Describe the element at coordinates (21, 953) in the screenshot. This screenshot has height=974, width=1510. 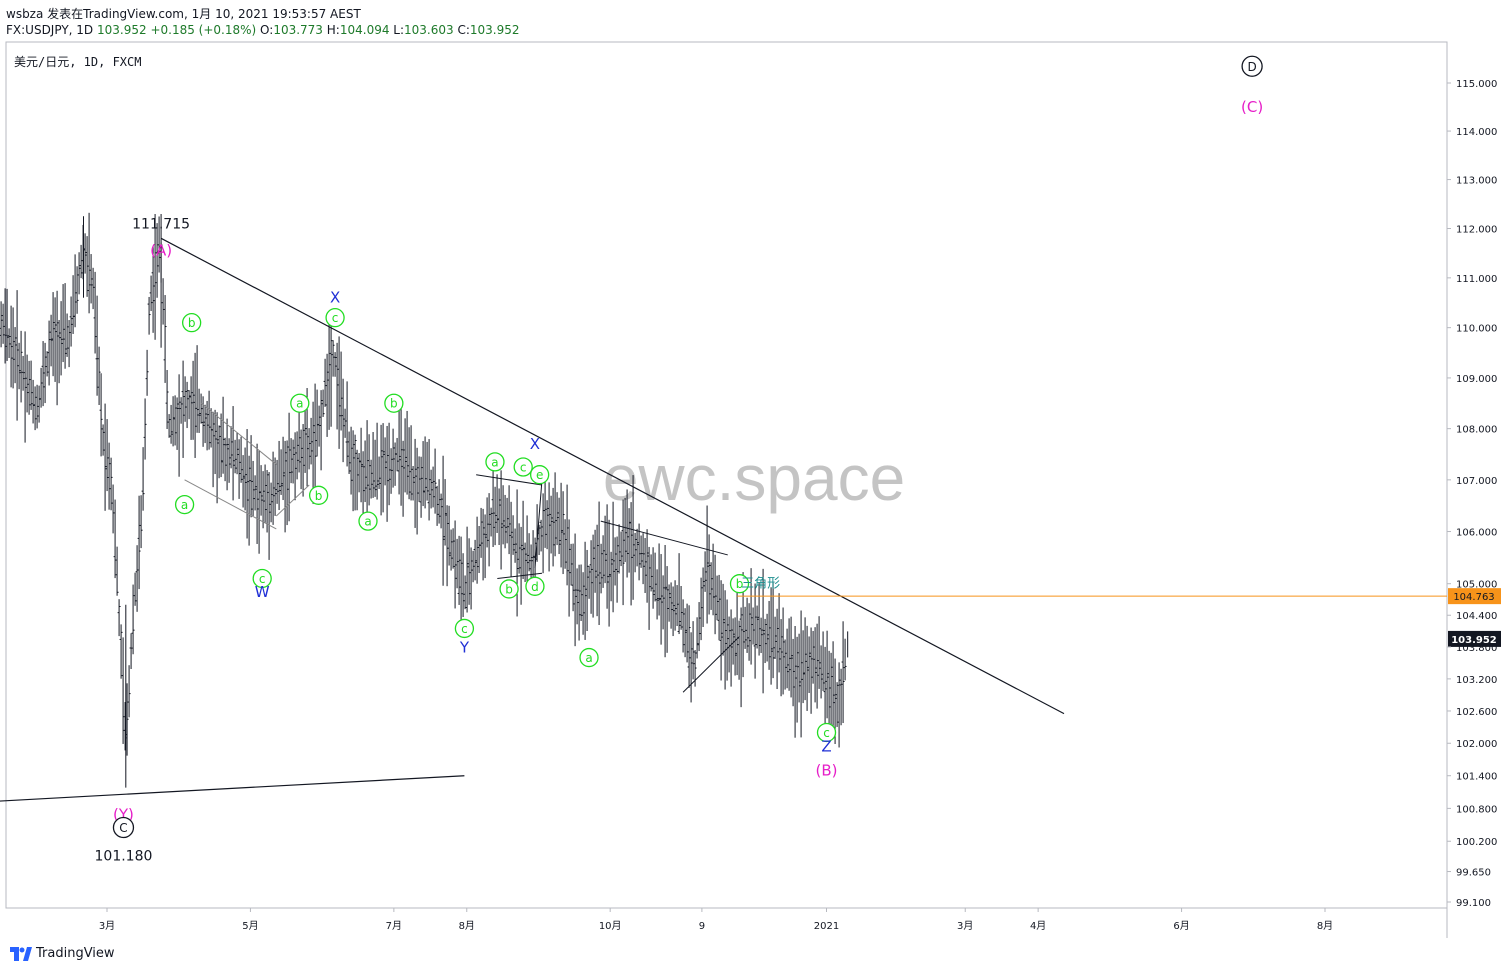
I see `tradingview-logo-icon` at that location.